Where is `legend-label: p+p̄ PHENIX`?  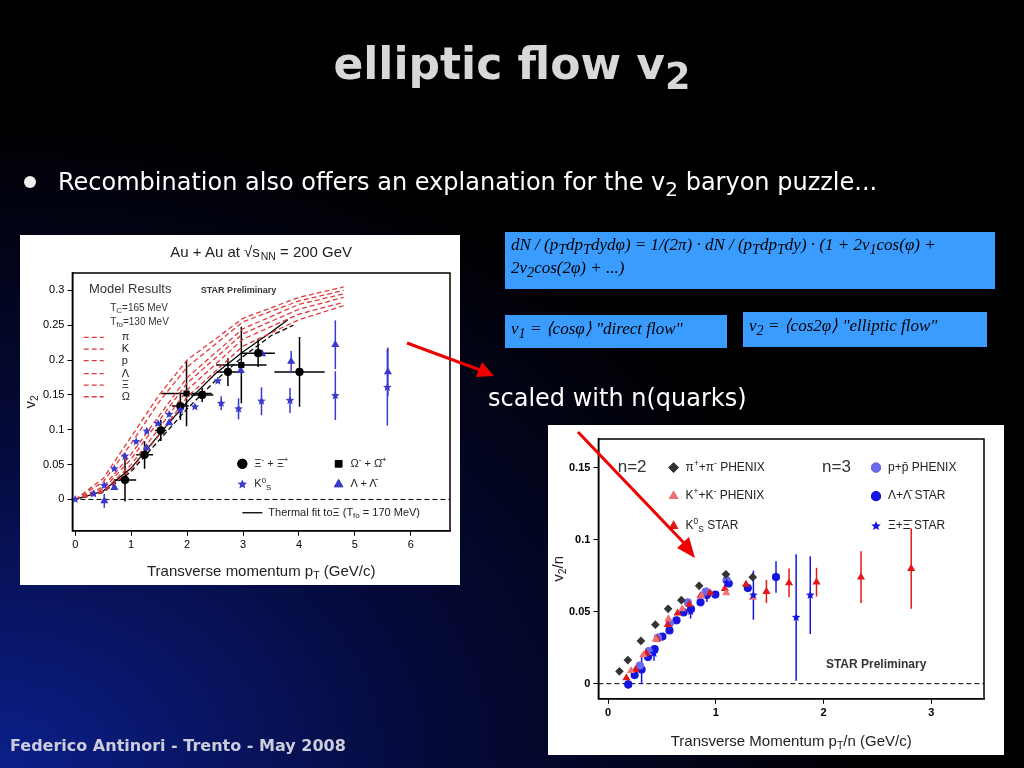
legend-label: p+p̄ PHENIX is located at coordinates (922, 466).